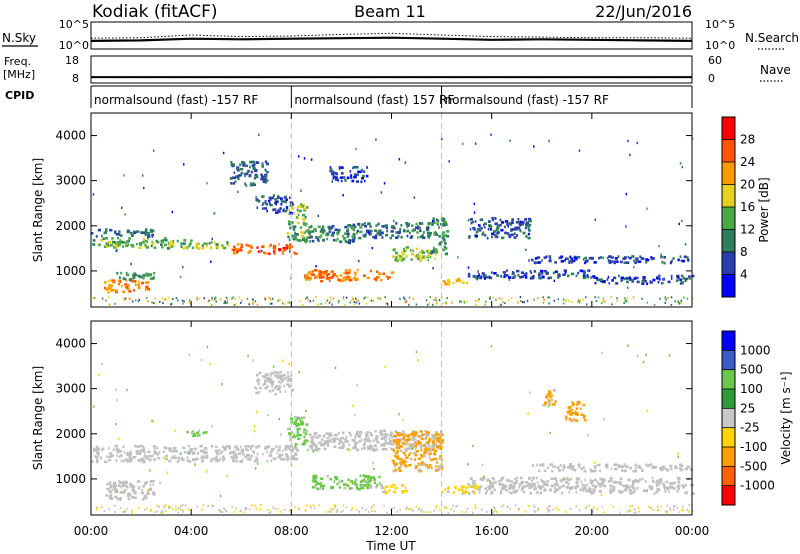 This screenshot has height=554, width=800. Describe the element at coordinates (373, 462) in the screenshot. I see `data-cell-1917` at that location.